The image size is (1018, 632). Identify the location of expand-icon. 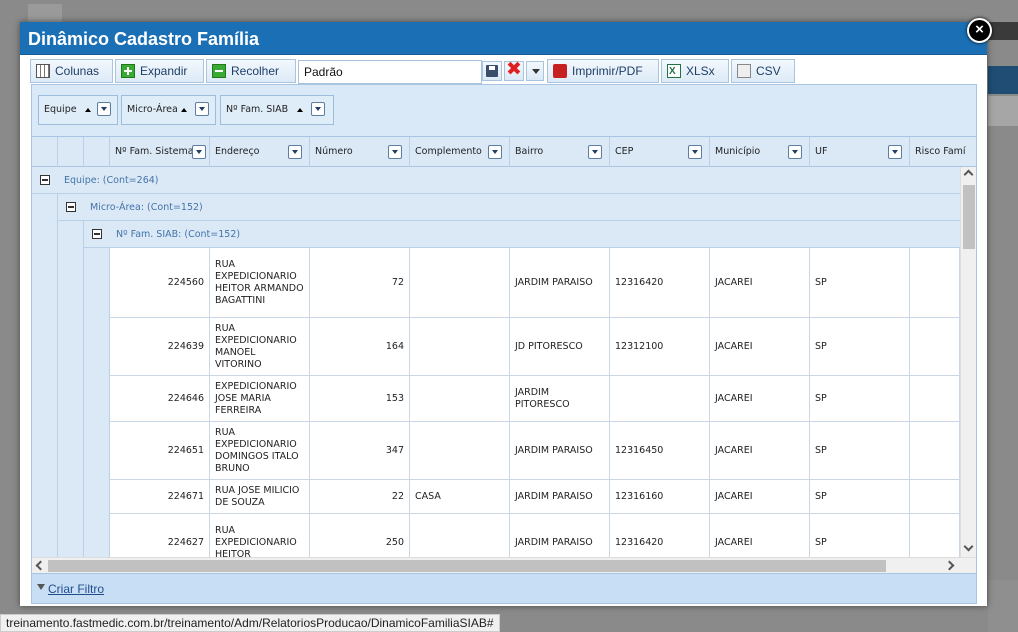
(128, 71).